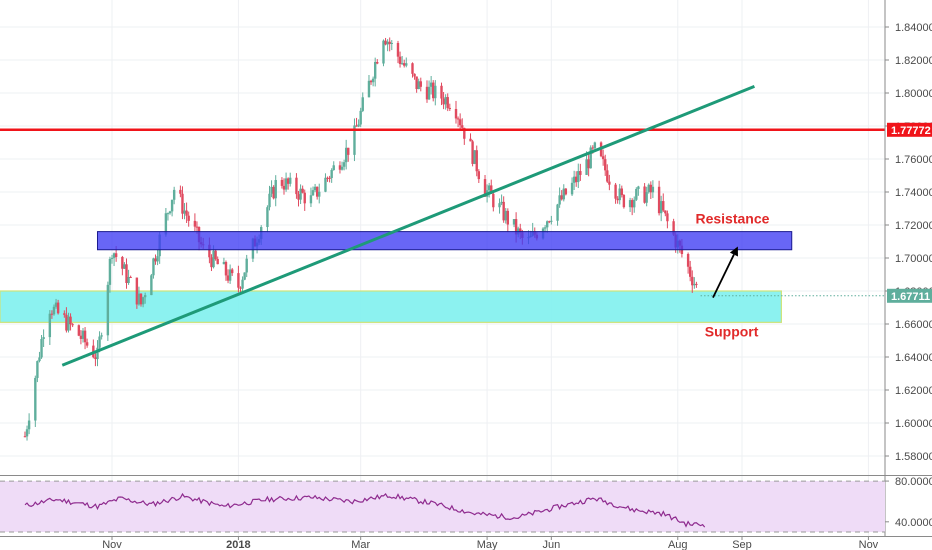  Describe the element at coordinates (913, 61) in the screenshot. I see `y-tick-label: 1.82000` at that location.